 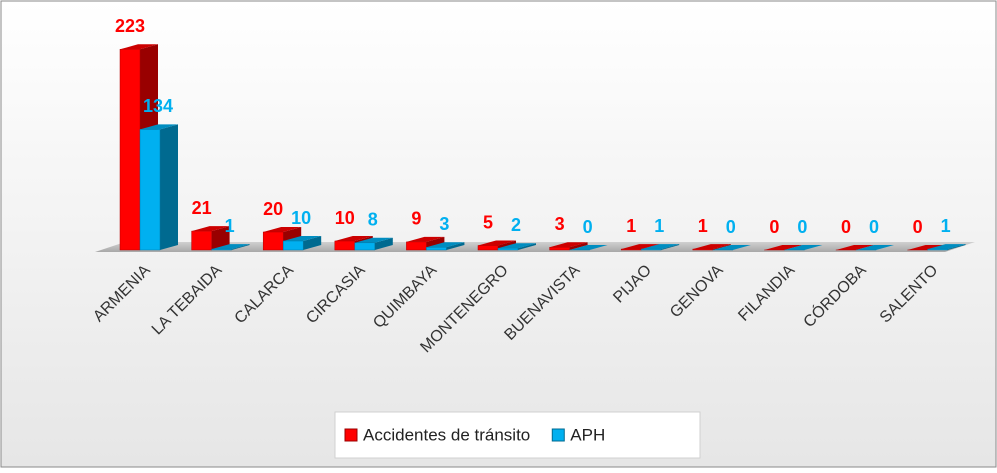 What do you see at coordinates (273, 209) in the screenshot?
I see `data-label: 20` at bounding box center [273, 209].